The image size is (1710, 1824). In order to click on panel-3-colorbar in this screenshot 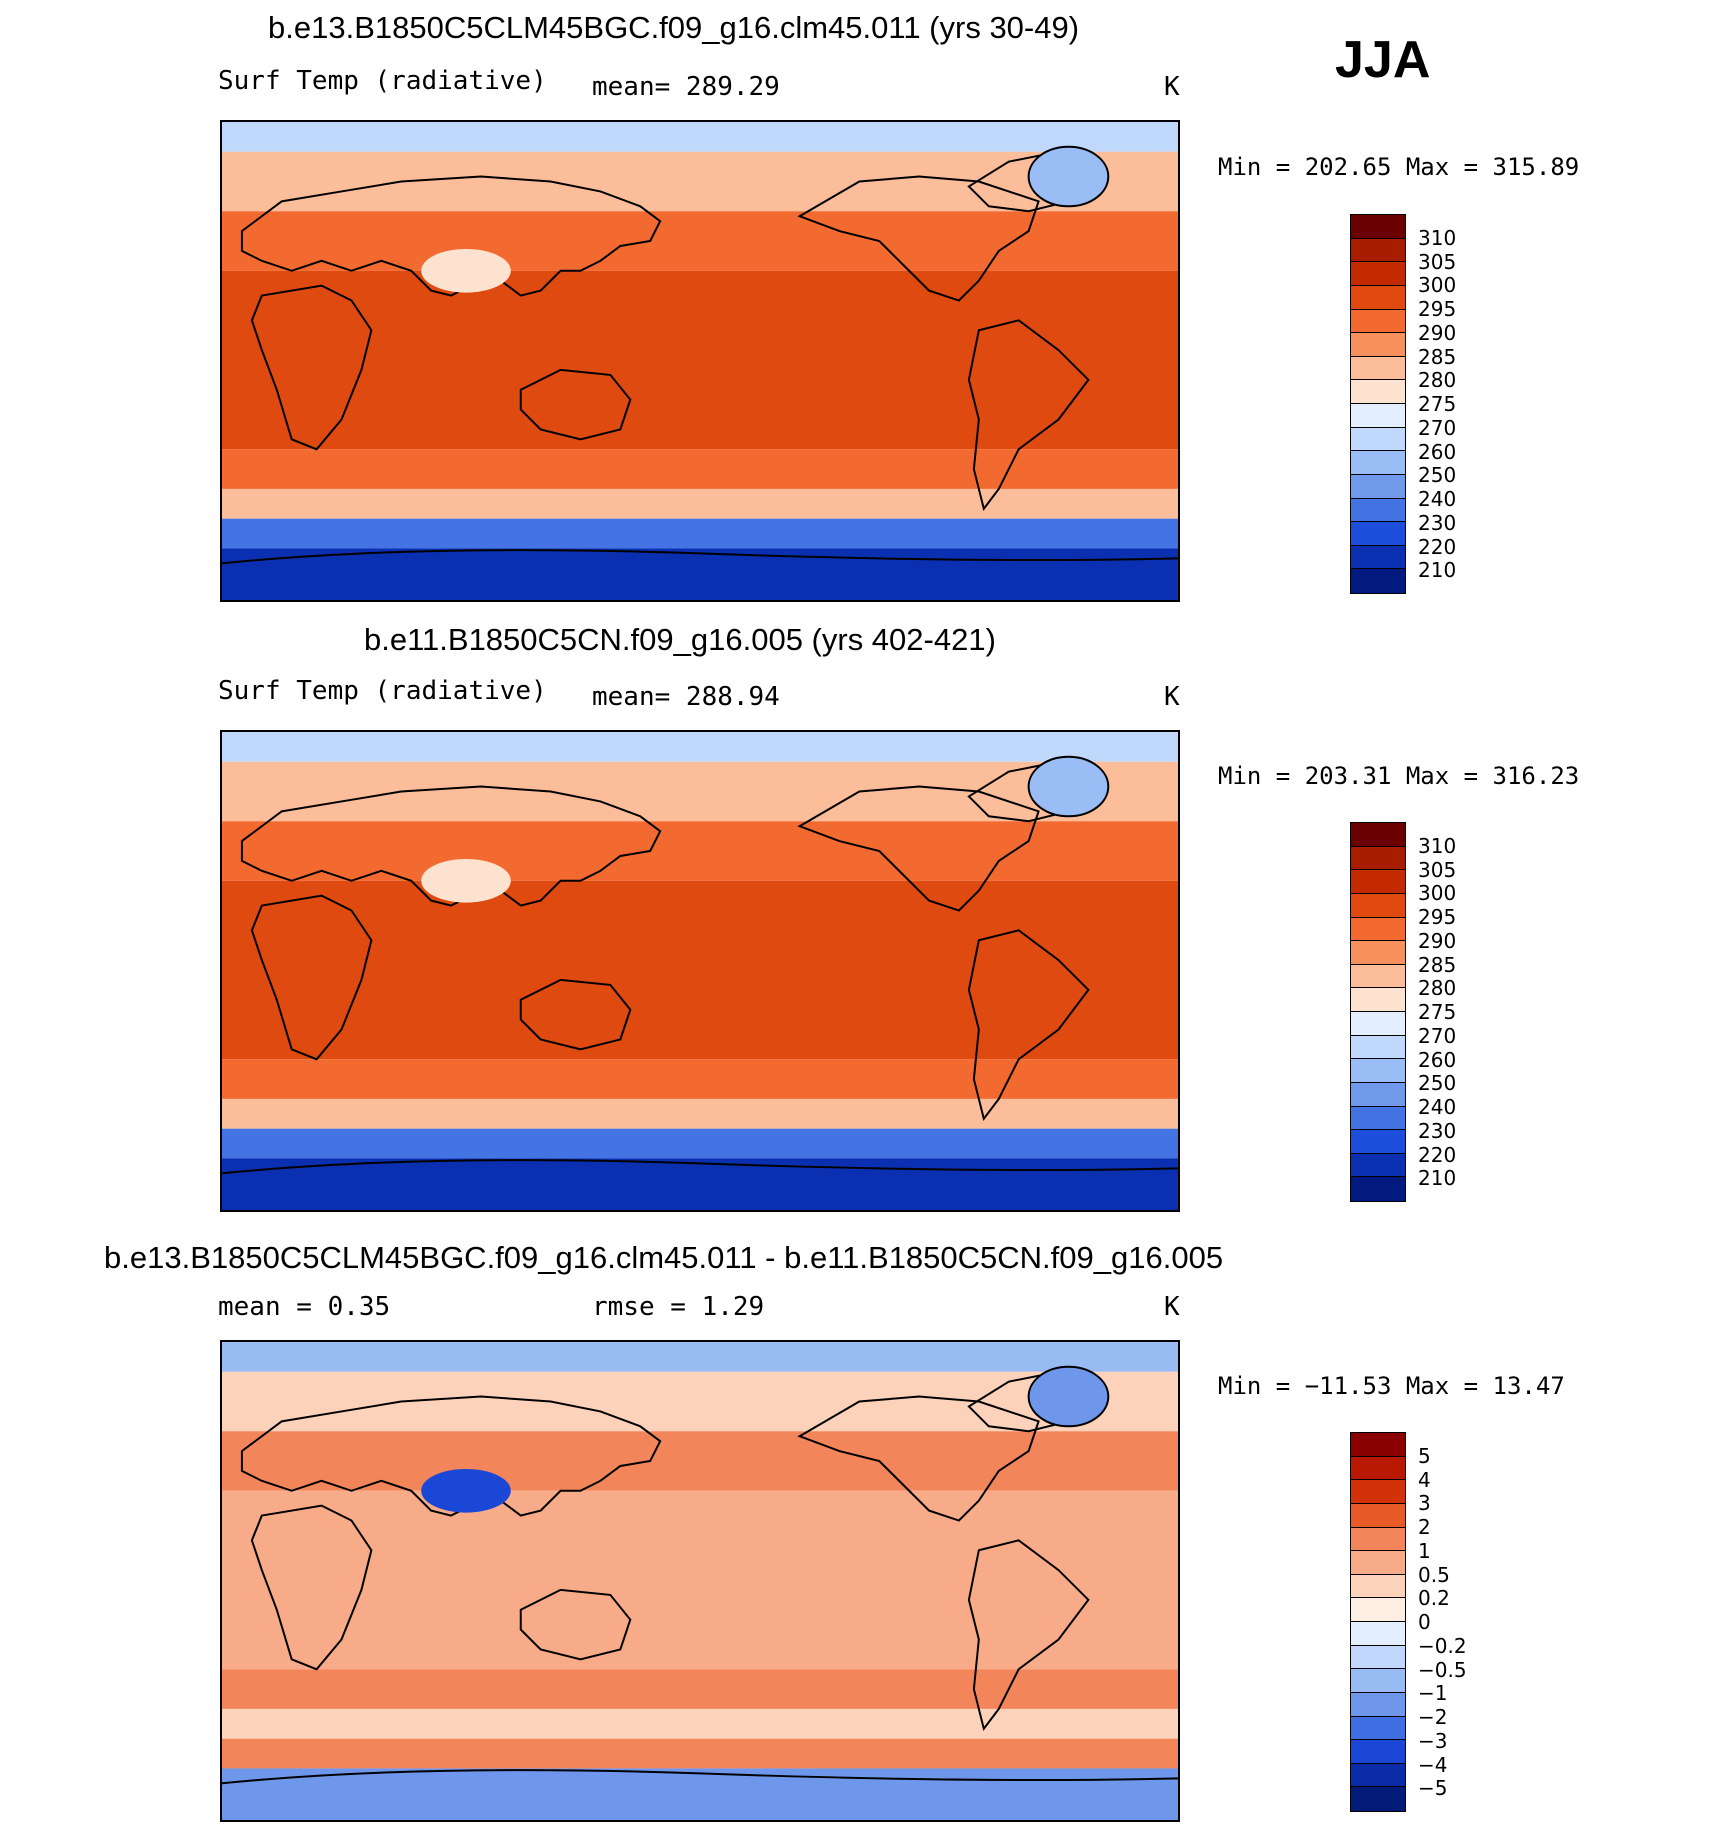, I will do `click(1378, 1622)`.